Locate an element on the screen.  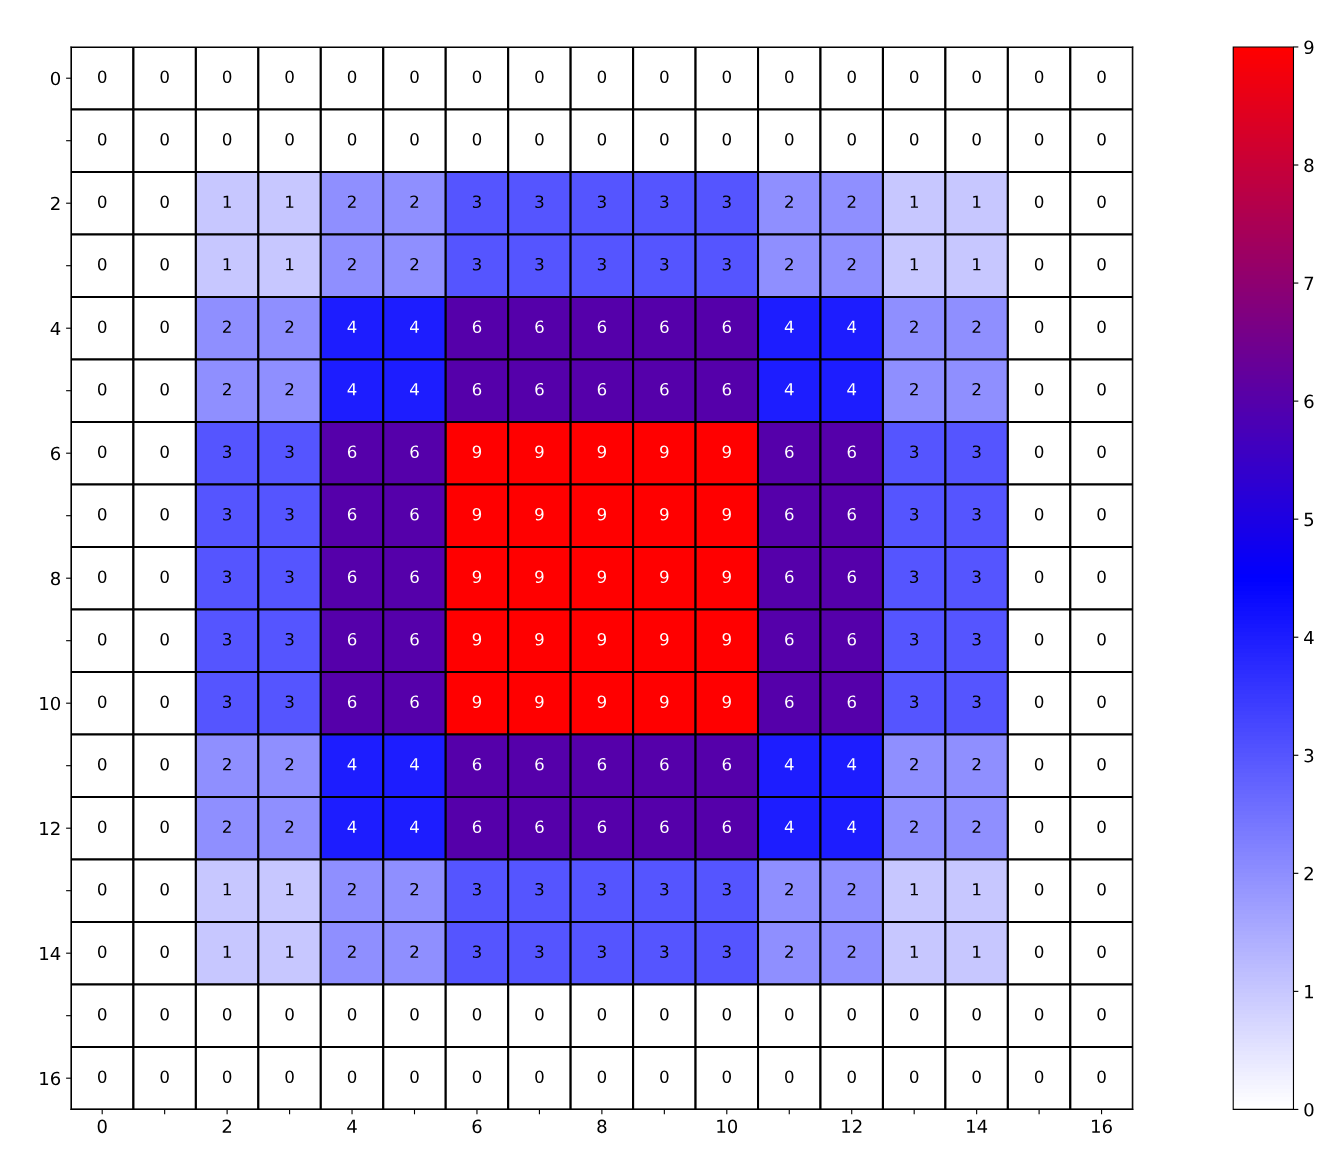
color-bar-label: 5 is located at coordinates (1309, 519).